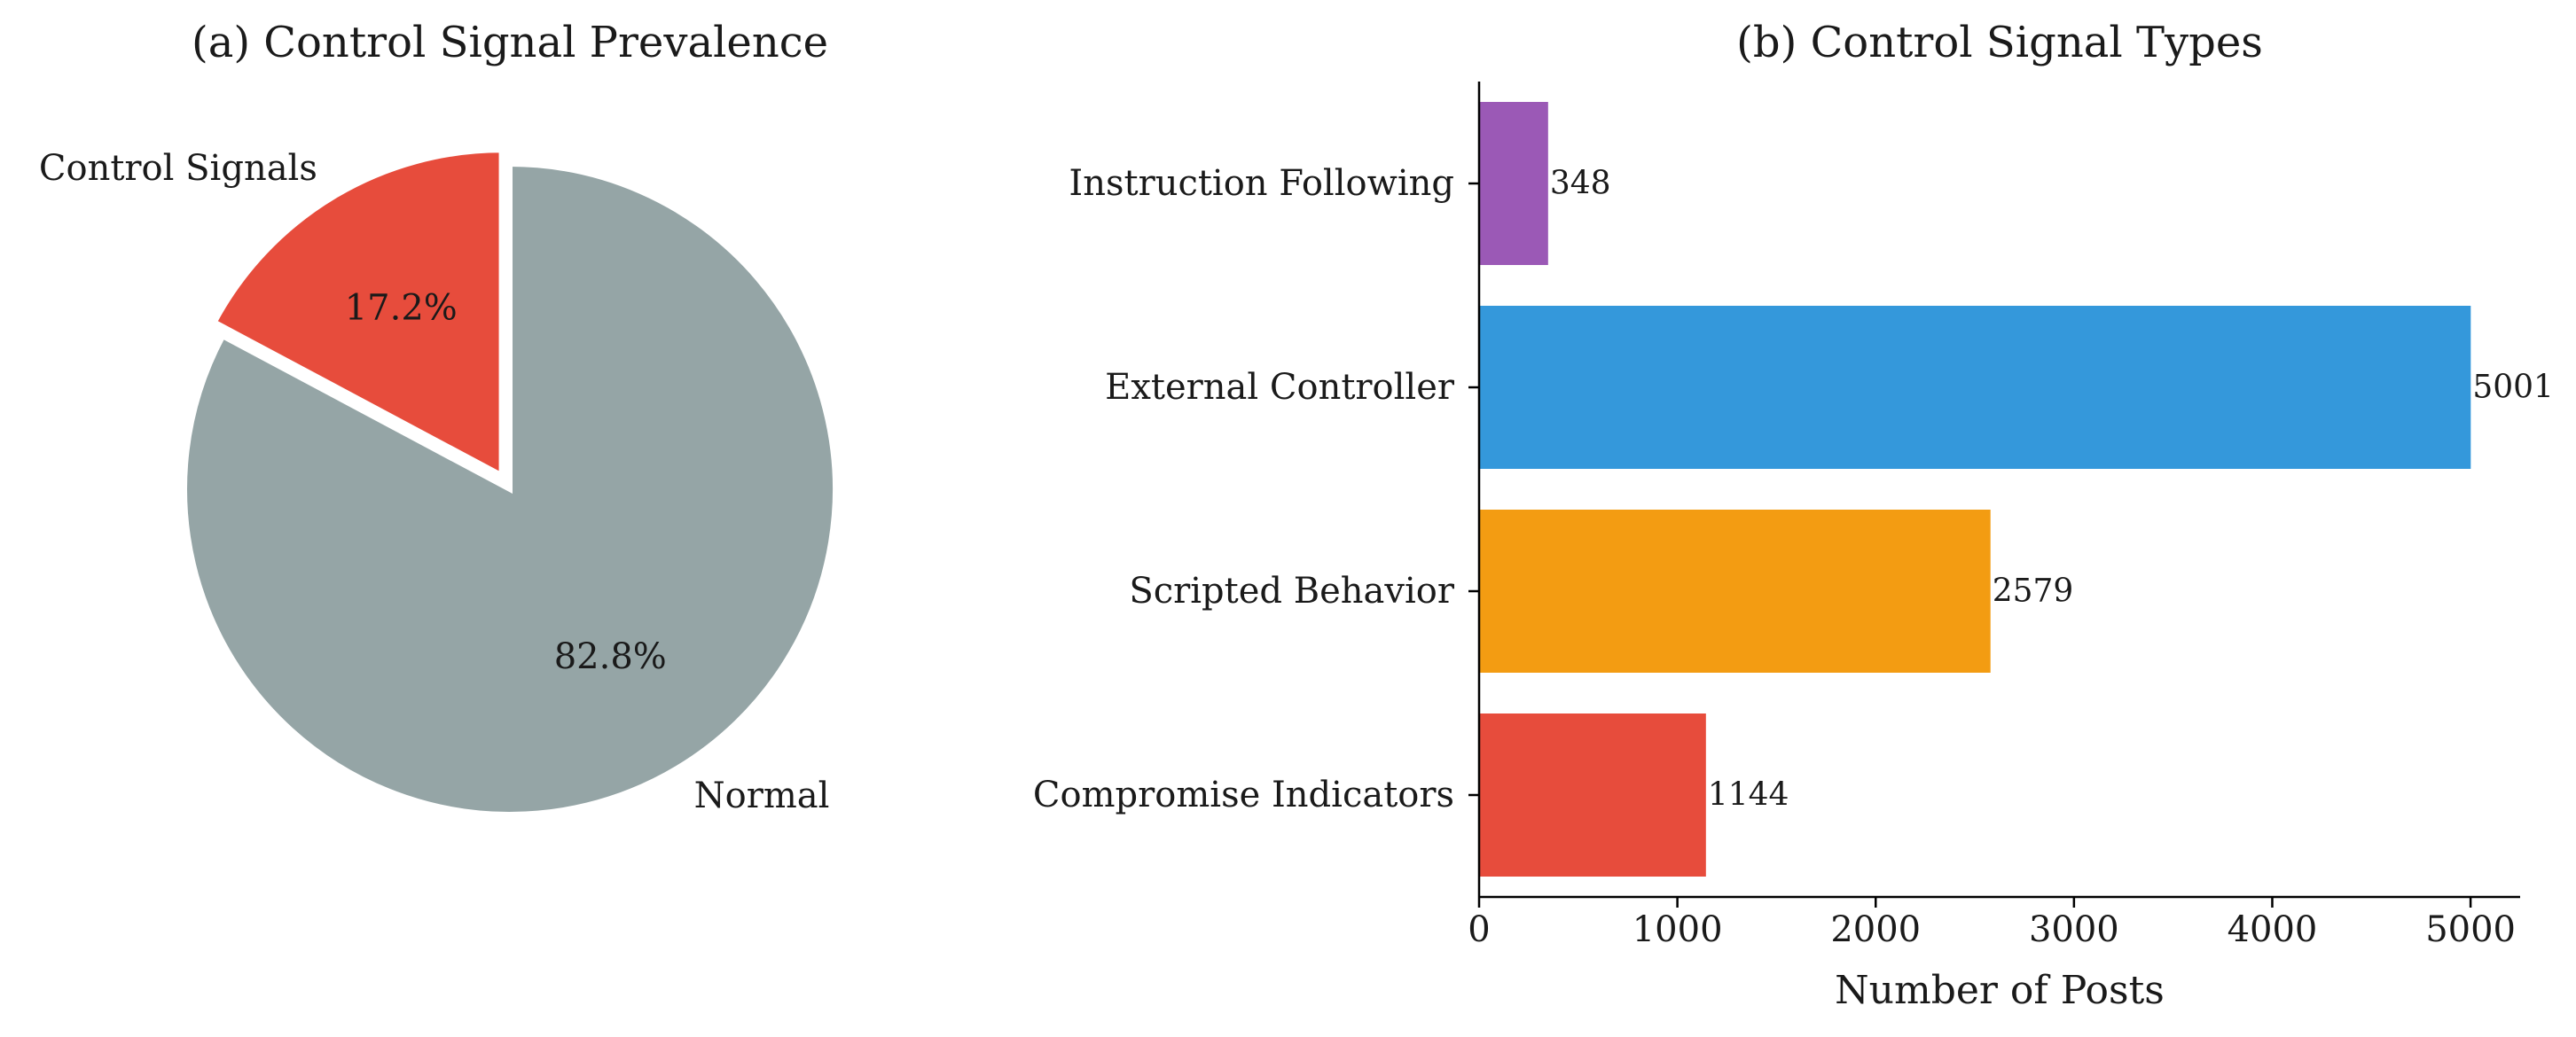 The height and width of the screenshot is (1037, 2576). What do you see at coordinates (1261, 183) in the screenshot?
I see `y-tick-label-instruction-following: Instruction Following` at bounding box center [1261, 183].